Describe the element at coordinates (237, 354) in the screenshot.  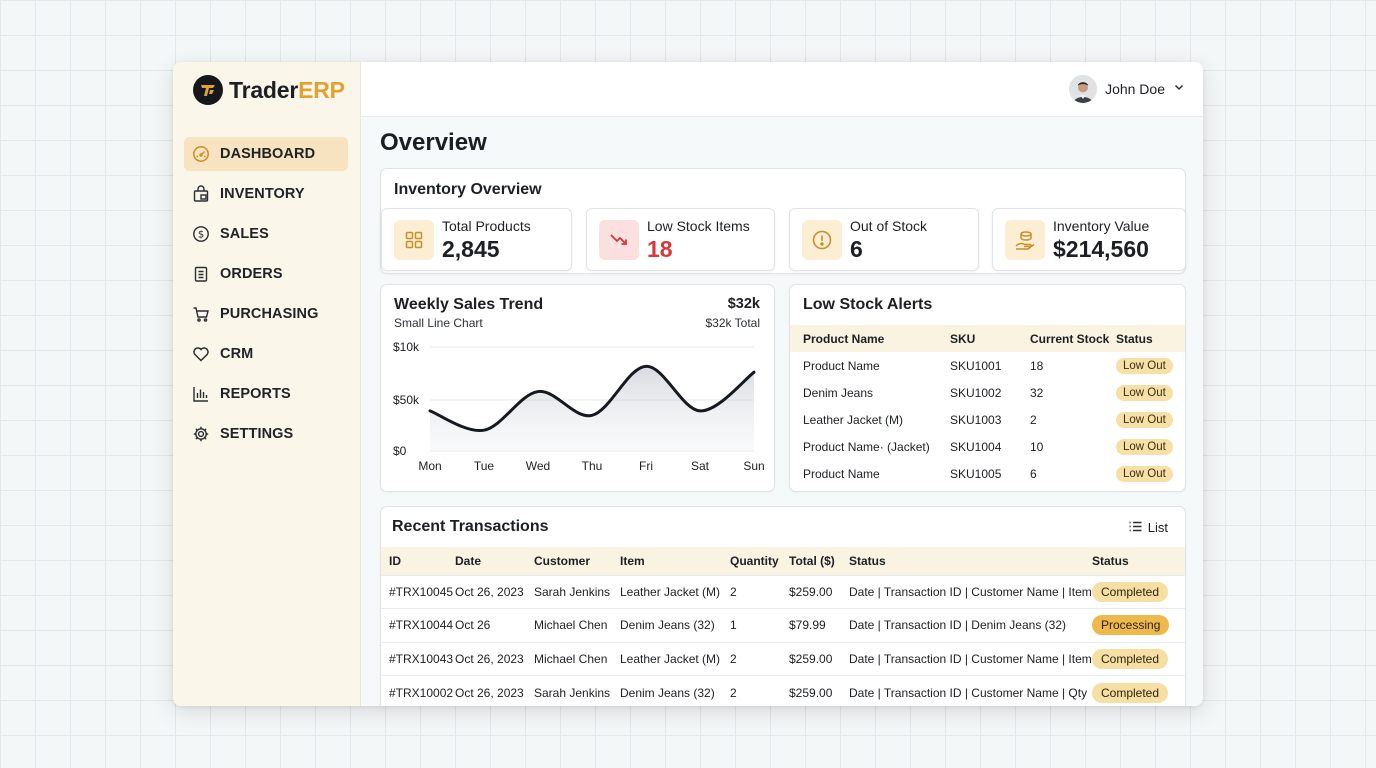
I see `sidebar-item-label: CRM` at that location.